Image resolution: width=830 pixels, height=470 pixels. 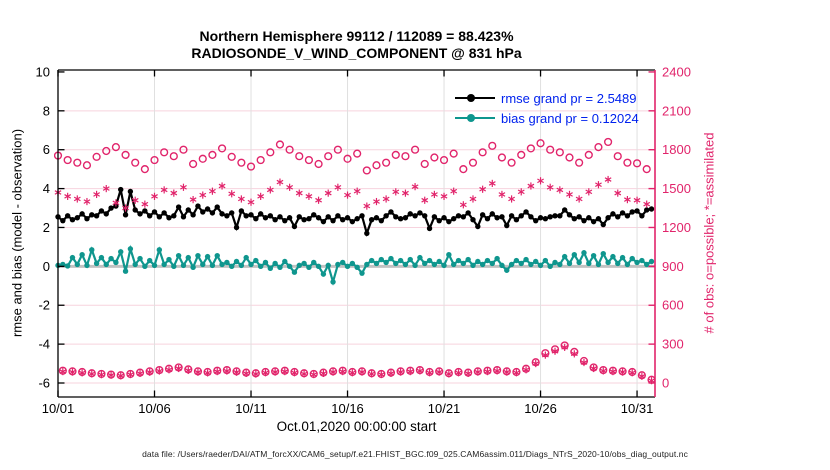 What do you see at coordinates (637, 408) in the screenshot?
I see `tick-label: 10/31` at bounding box center [637, 408].